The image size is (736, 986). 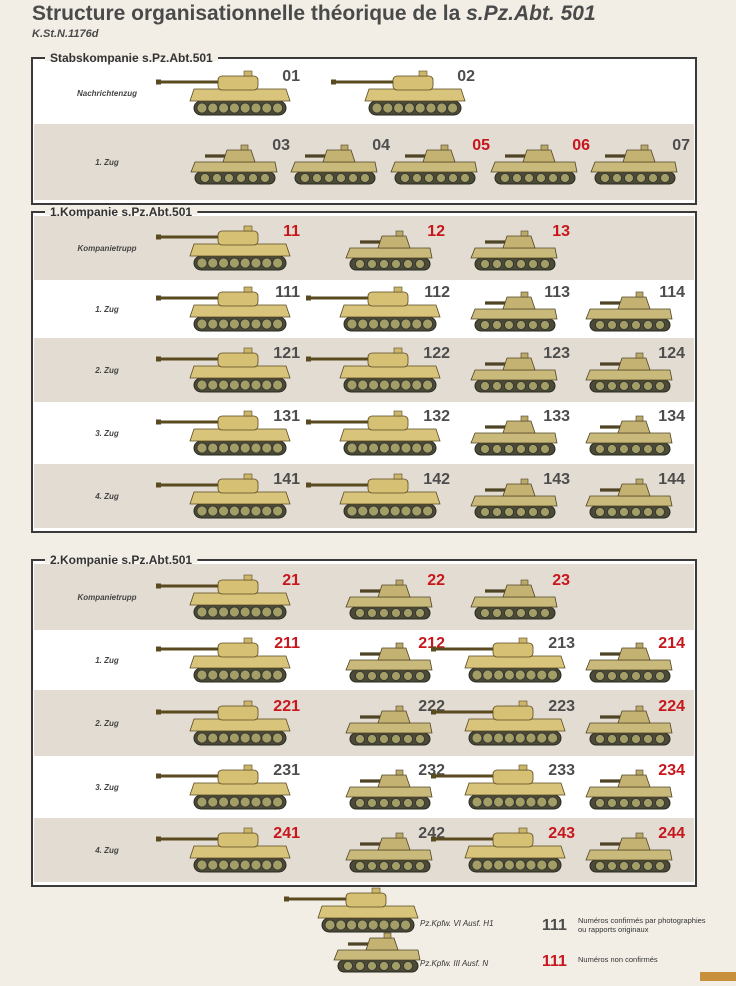 I want to click on vehicle: 01, so click(x=228, y=92).